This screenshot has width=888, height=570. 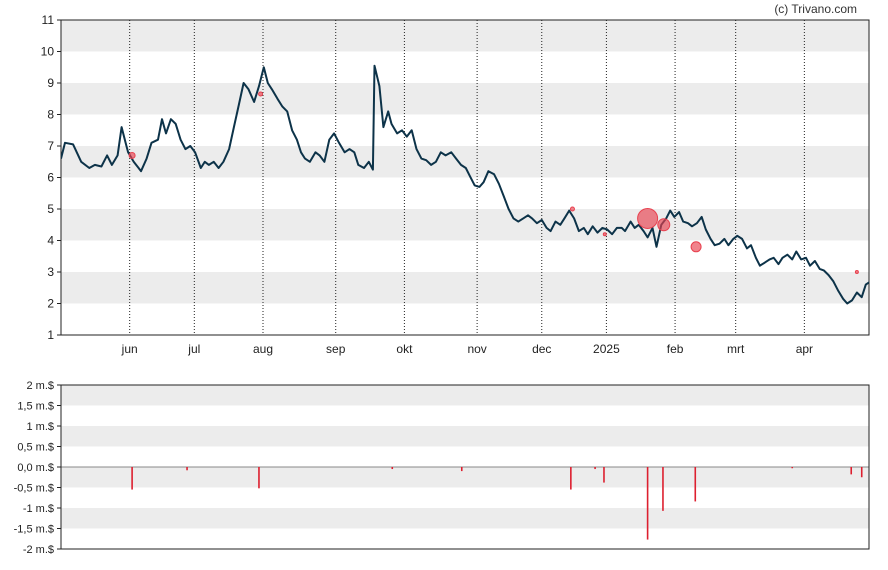 I want to click on price-ytick-label: 2, so click(x=50, y=304).